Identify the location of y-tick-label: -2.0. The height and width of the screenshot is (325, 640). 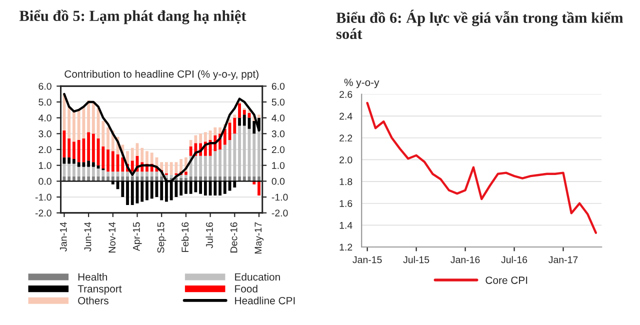
(43, 213).